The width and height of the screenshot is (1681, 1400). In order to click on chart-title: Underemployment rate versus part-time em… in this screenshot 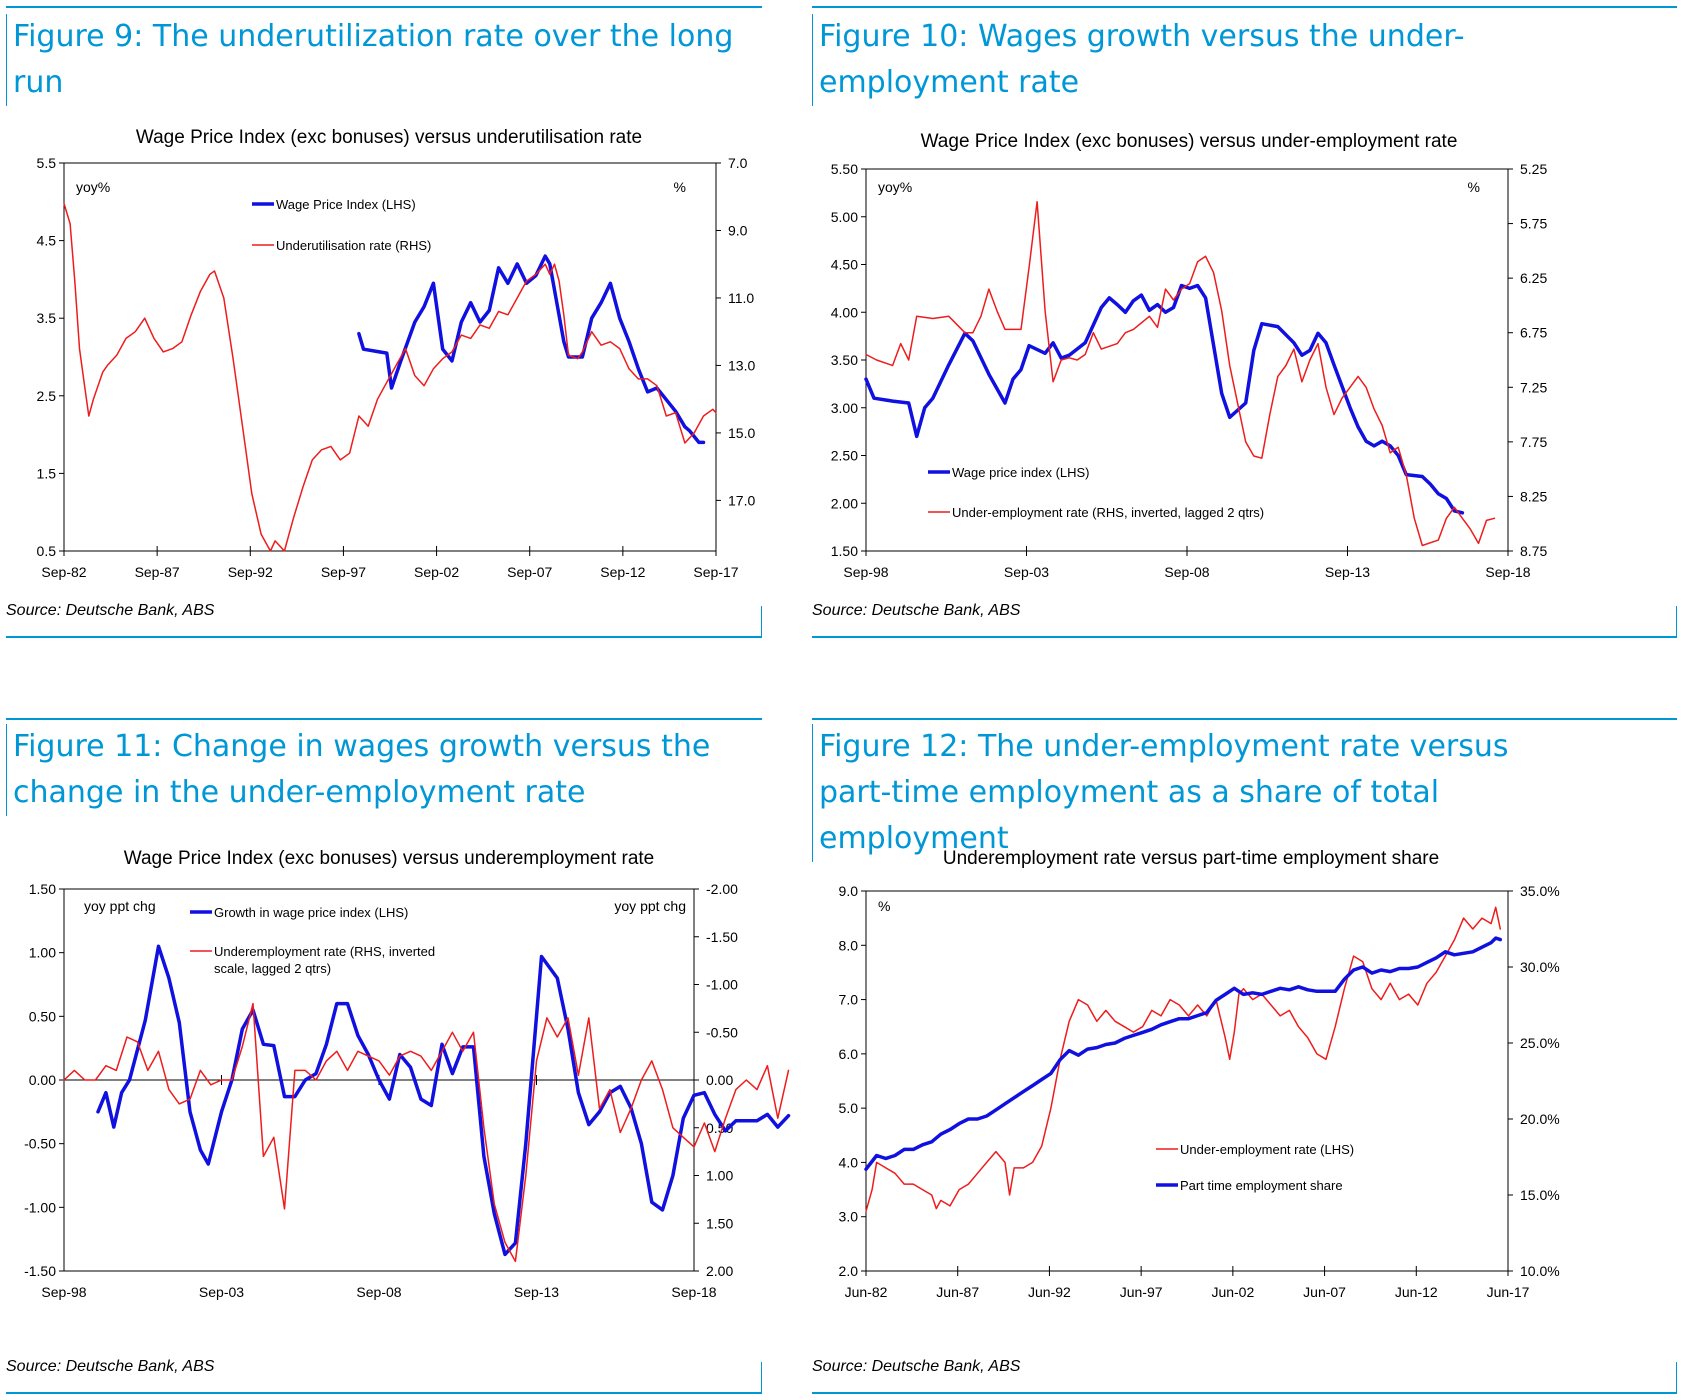, I will do `click(1191, 858)`.